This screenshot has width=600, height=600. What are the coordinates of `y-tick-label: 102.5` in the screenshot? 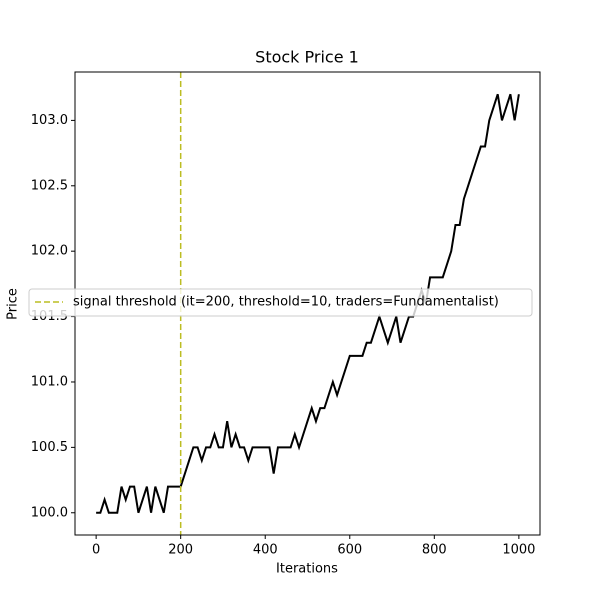 It's located at (49, 185).